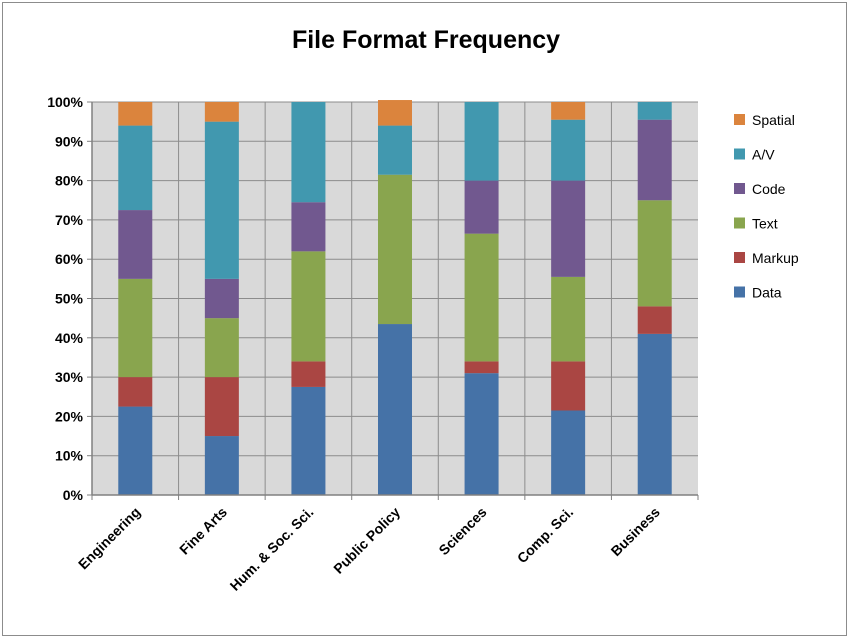 This screenshot has width=850, height=639. What do you see at coordinates (69, 416) in the screenshot?
I see `y-tick-label: 20%` at bounding box center [69, 416].